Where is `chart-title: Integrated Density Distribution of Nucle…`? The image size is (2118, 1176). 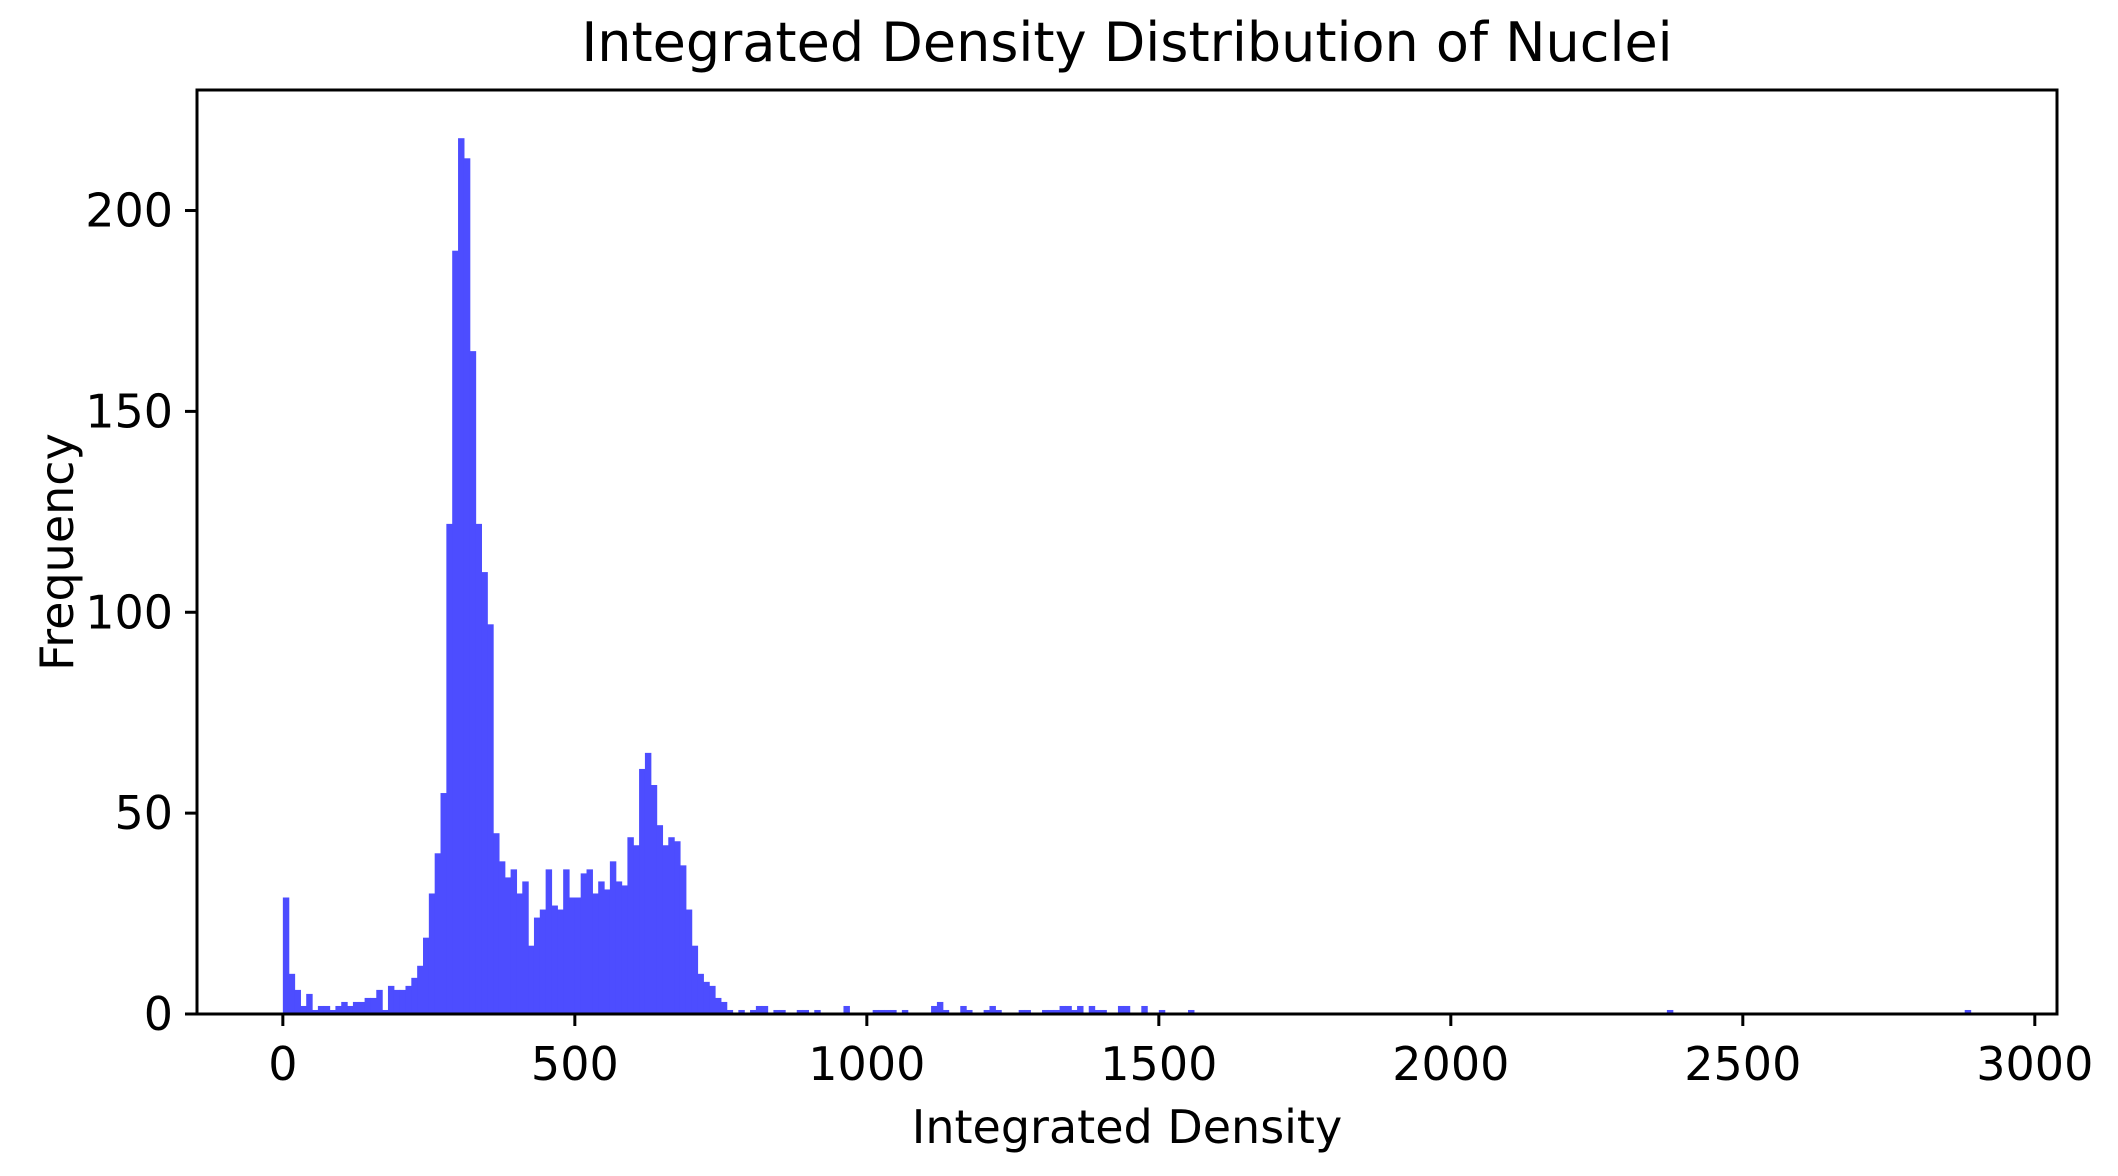
chart-title: Integrated Density Distribution of Nucle… is located at coordinates (1127, 42).